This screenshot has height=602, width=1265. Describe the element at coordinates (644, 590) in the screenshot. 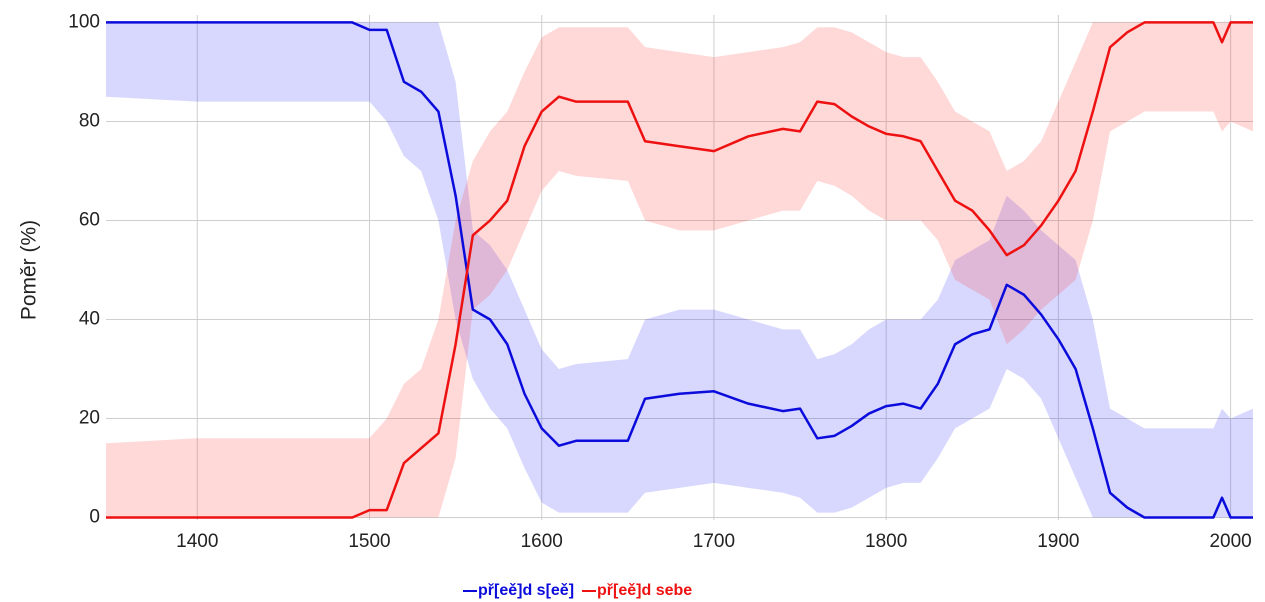

I see `legend-label: př[eě]d sebe` at that location.